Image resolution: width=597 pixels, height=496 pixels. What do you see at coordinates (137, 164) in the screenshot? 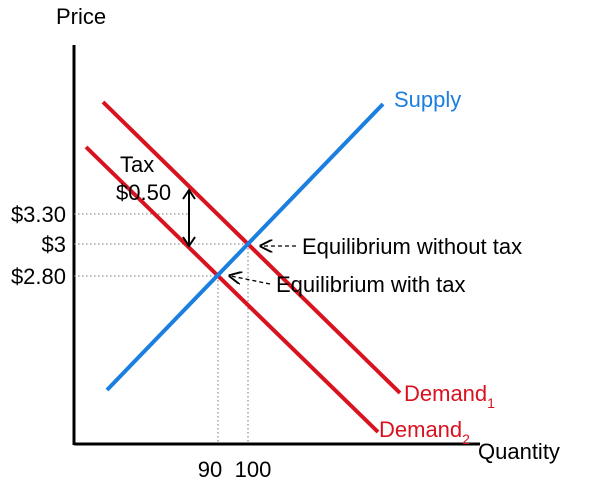
I see `tax-label: Tax` at bounding box center [137, 164].